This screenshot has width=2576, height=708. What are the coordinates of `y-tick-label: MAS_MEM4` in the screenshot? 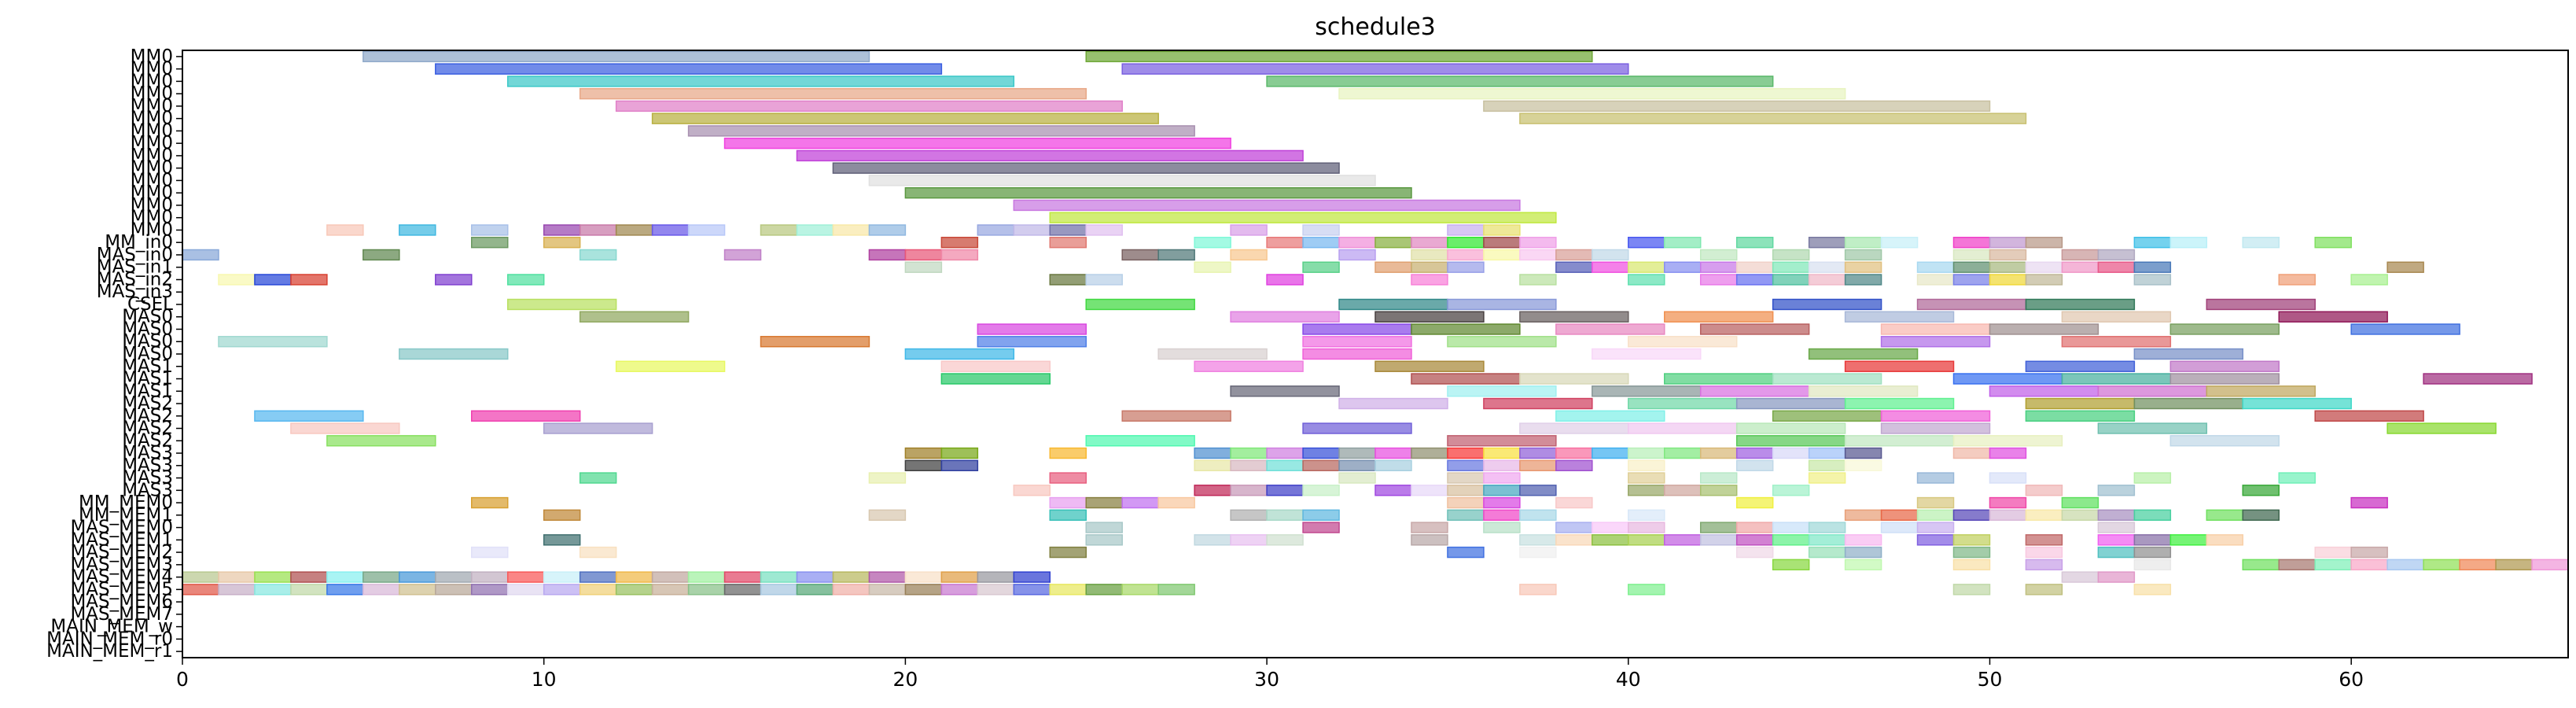 It's located at (121, 577).